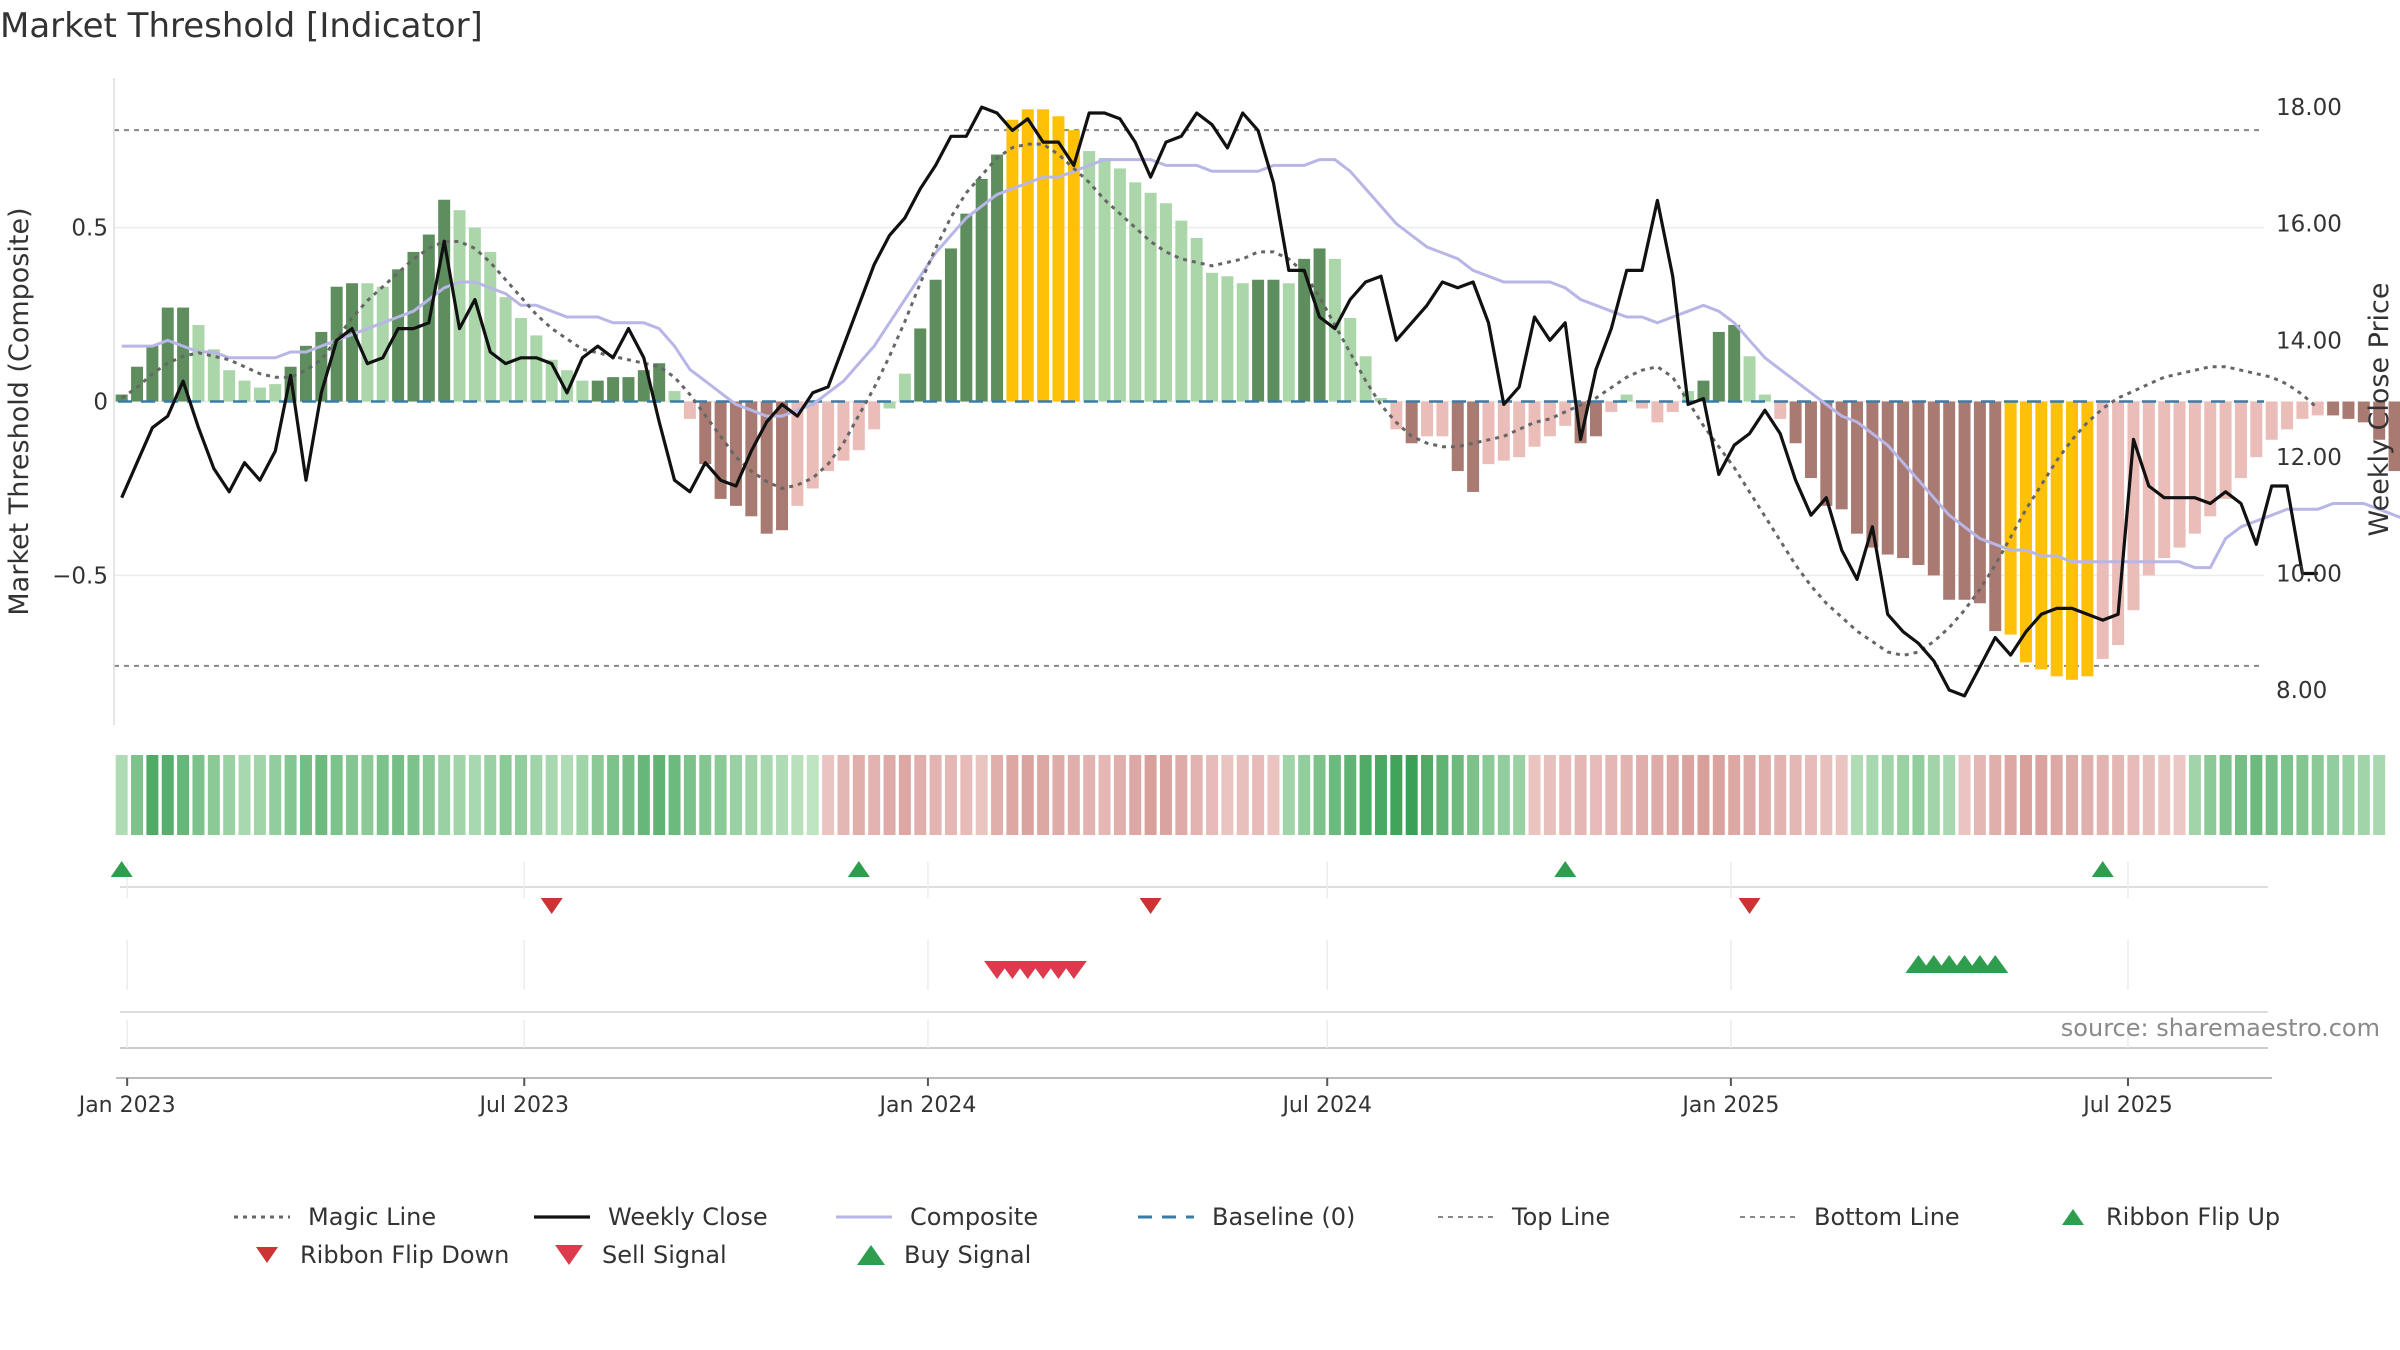 The height and width of the screenshot is (1350, 2400). What do you see at coordinates (523, 1105) in the screenshot?
I see `x-tick-label: Jul 2023` at bounding box center [523, 1105].